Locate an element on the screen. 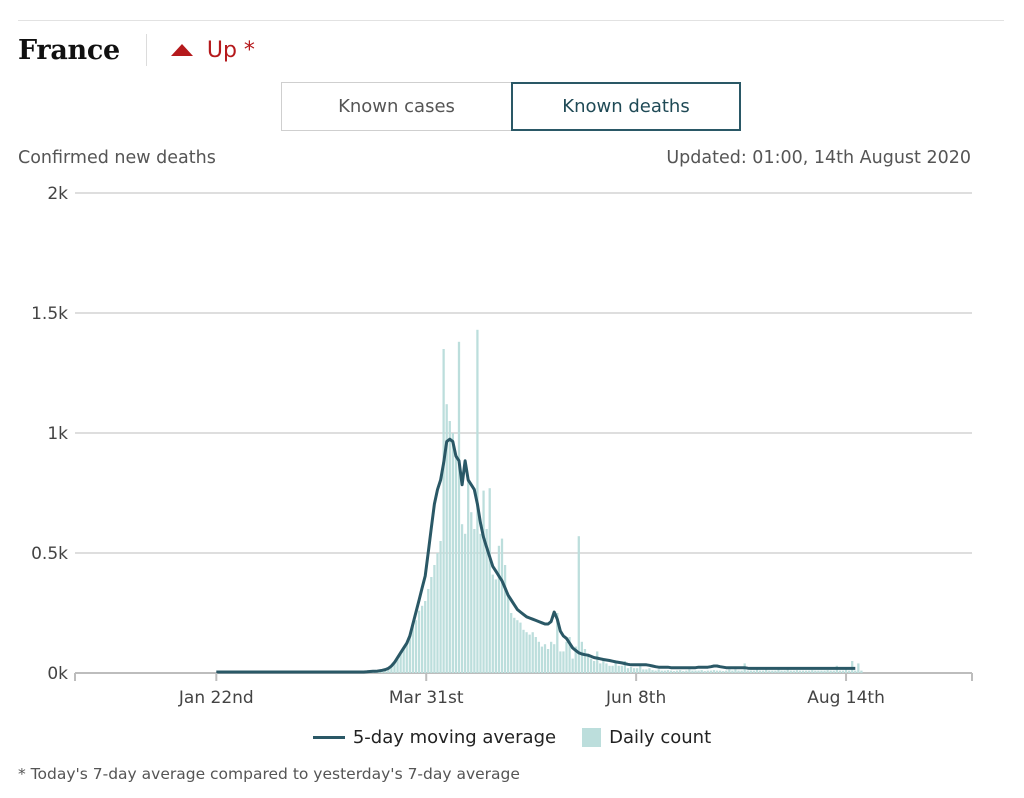  y-tick-label: 2k is located at coordinates (57, 194).